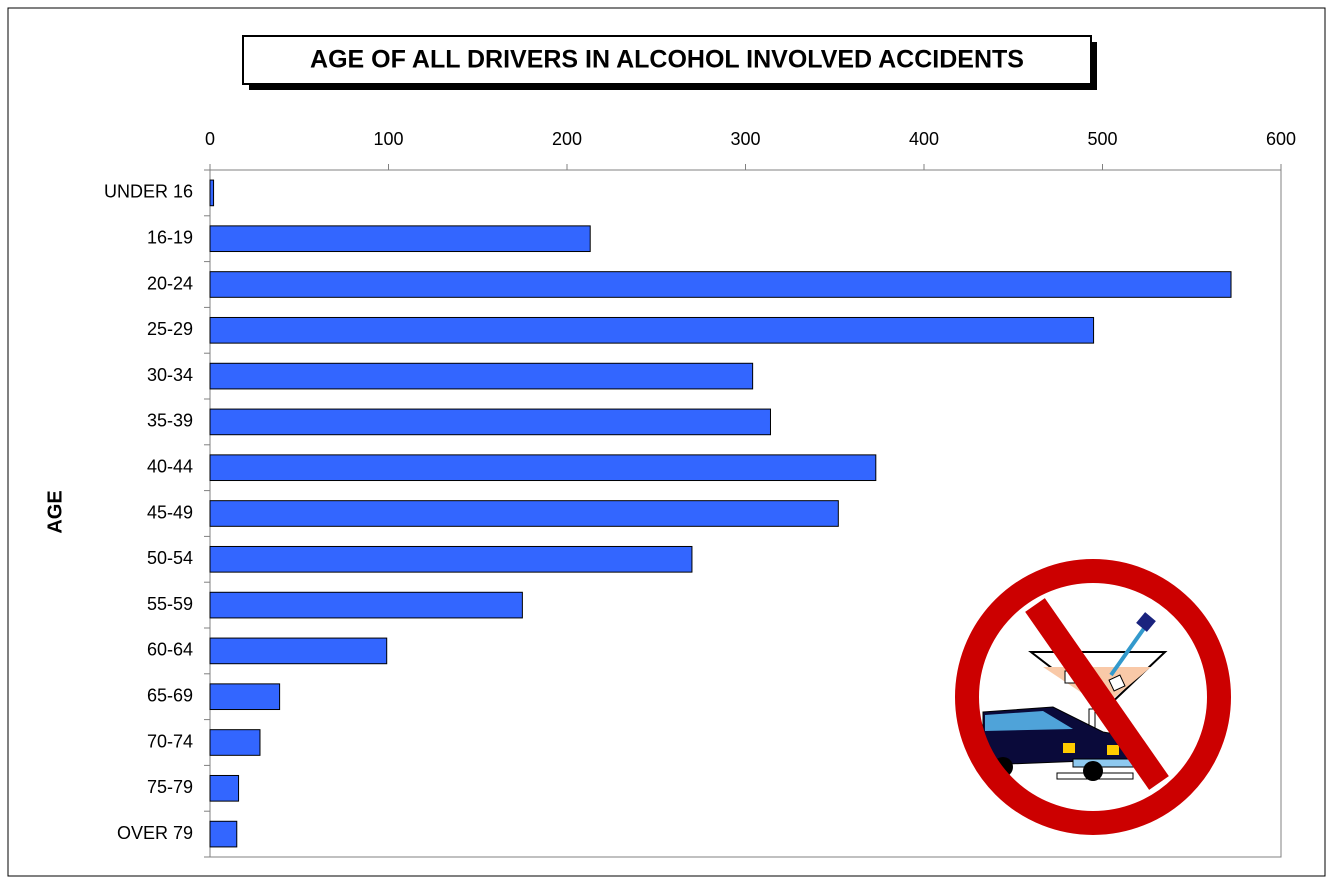 The height and width of the screenshot is (877, 1333). What do you see at coordinates (170, 283) in the screenshot?
I see `y-tick-label: 20-24` at bounding box center [170, 283].